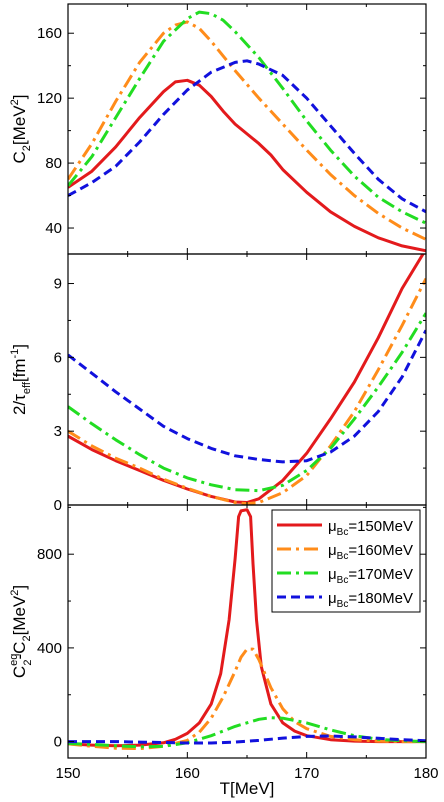 This screenshot has height=802, width=444. Describe the element at coordinates (370, 600) in the screenshot. I see `legend-label: μBc=180MeV` at that location.